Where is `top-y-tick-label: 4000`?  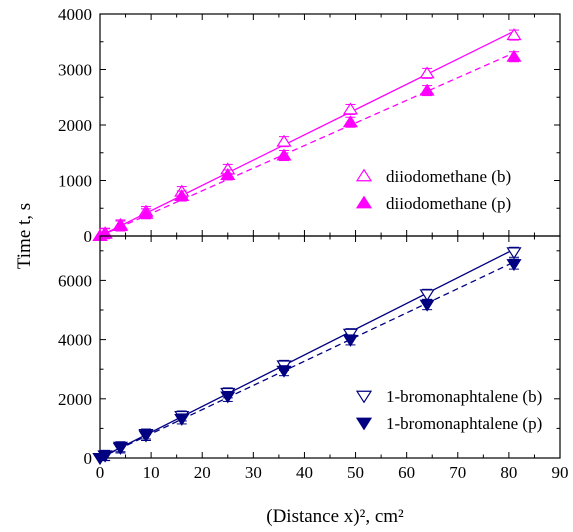 top-y-tick-label: 4000 is located at coordinates (75, 14).